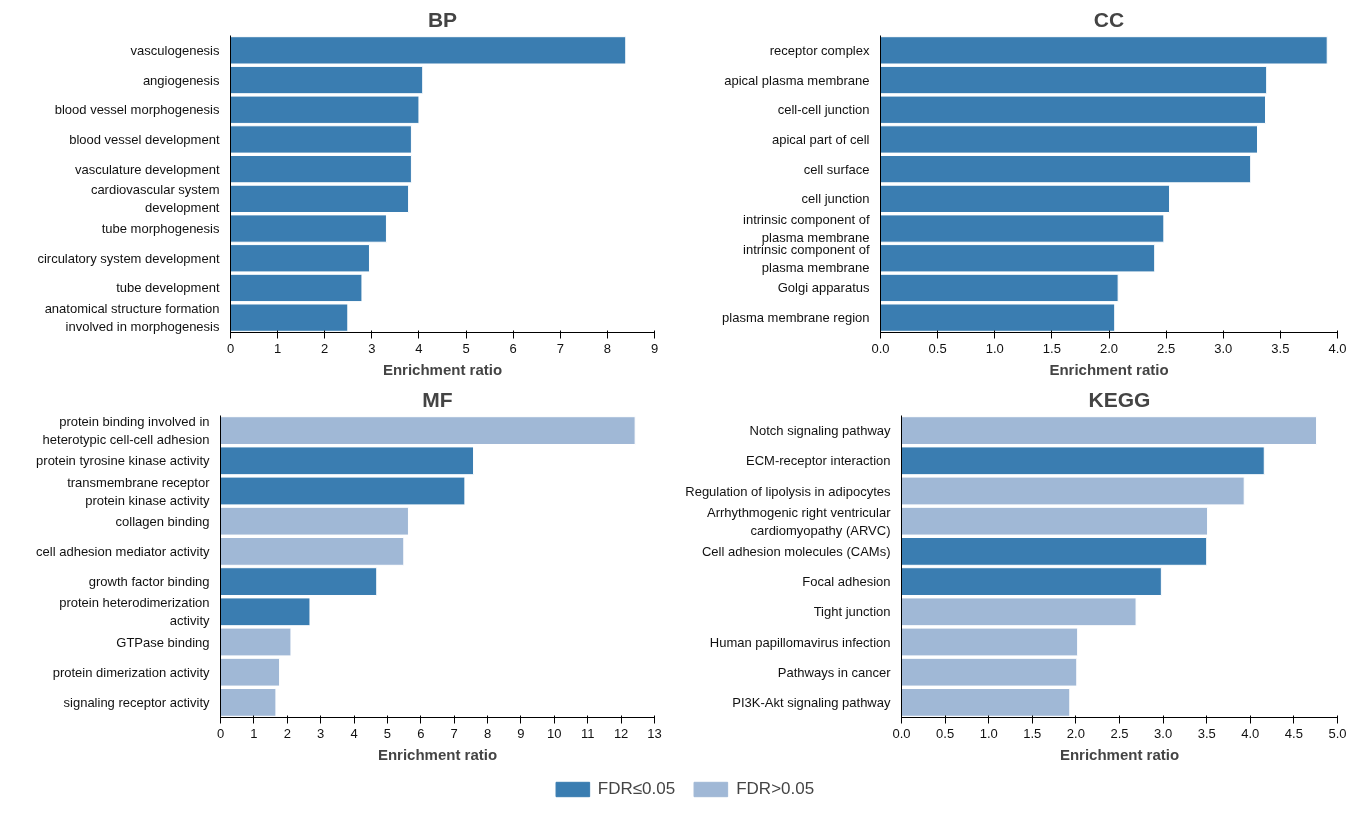 The height and width of the screenshot is (819, 1365). I want to click on y-tick-label: Cell adhesion molecules (CAMs), so click(796, 551).